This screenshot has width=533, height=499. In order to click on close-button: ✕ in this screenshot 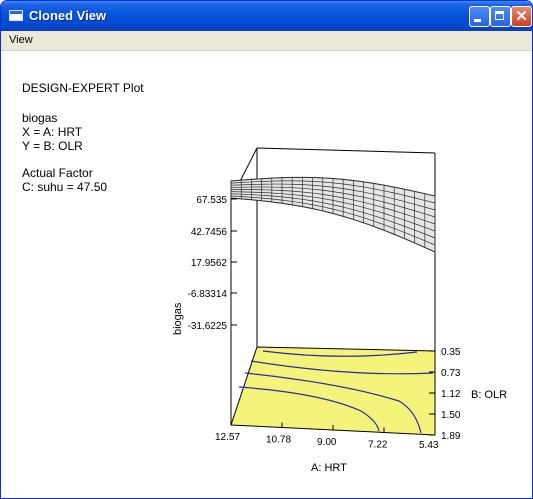, I will do `click(521, 16)`.